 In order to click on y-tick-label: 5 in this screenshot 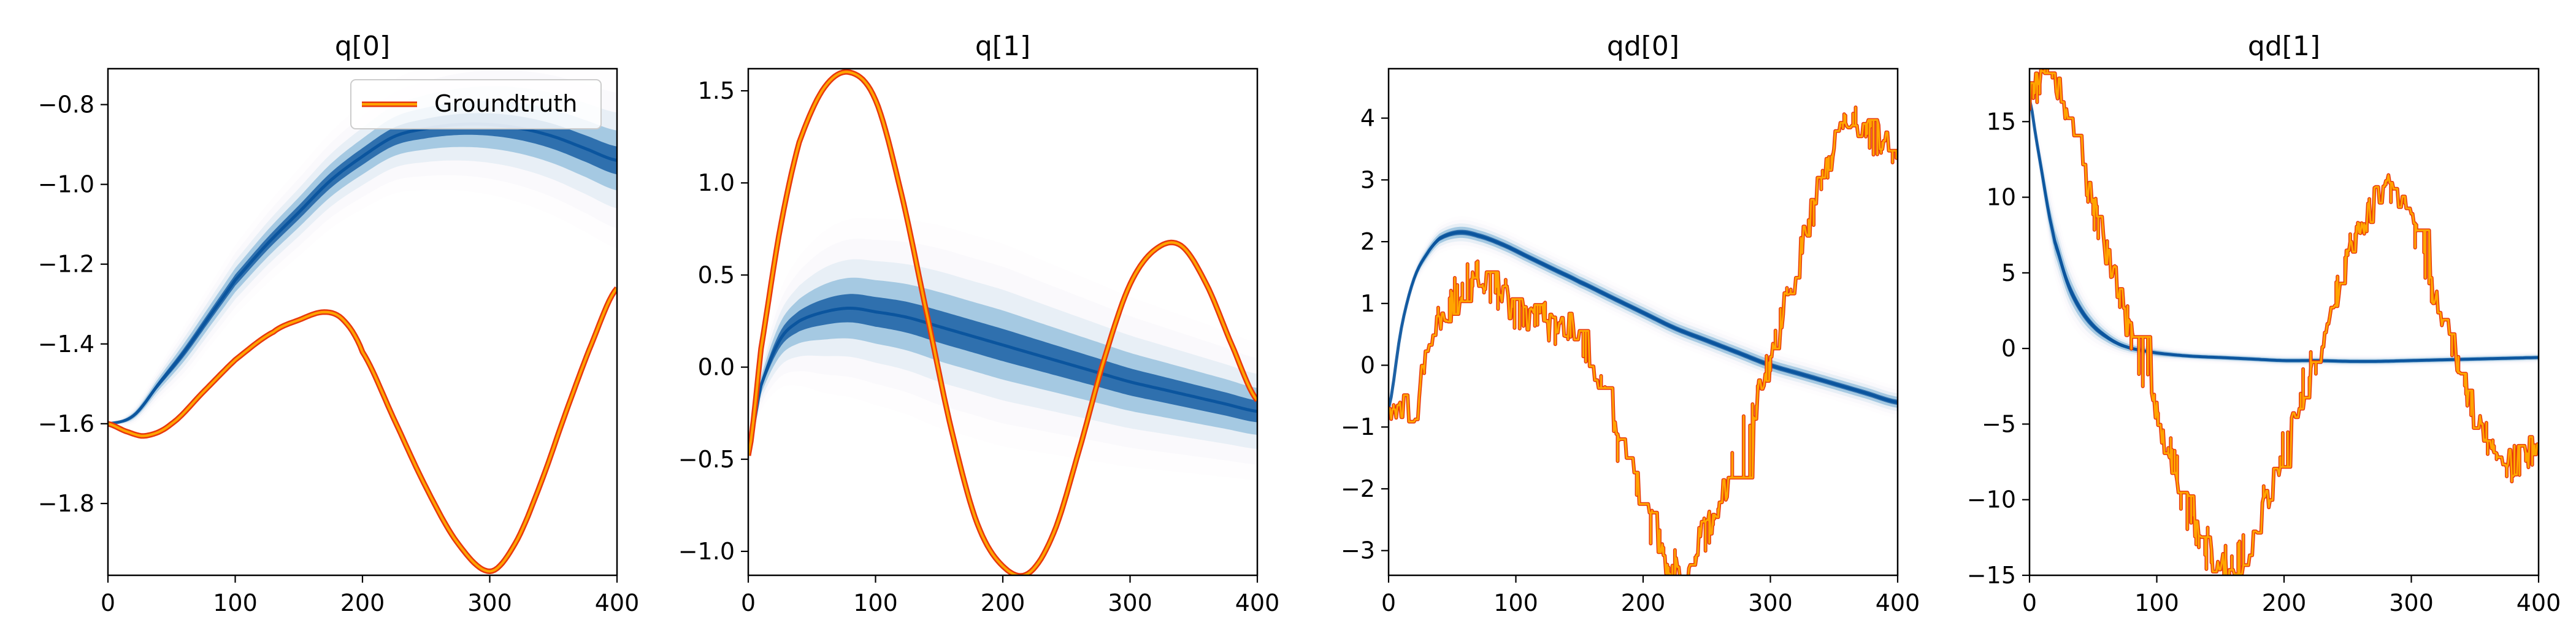, I will do `click(2008, 272)`.